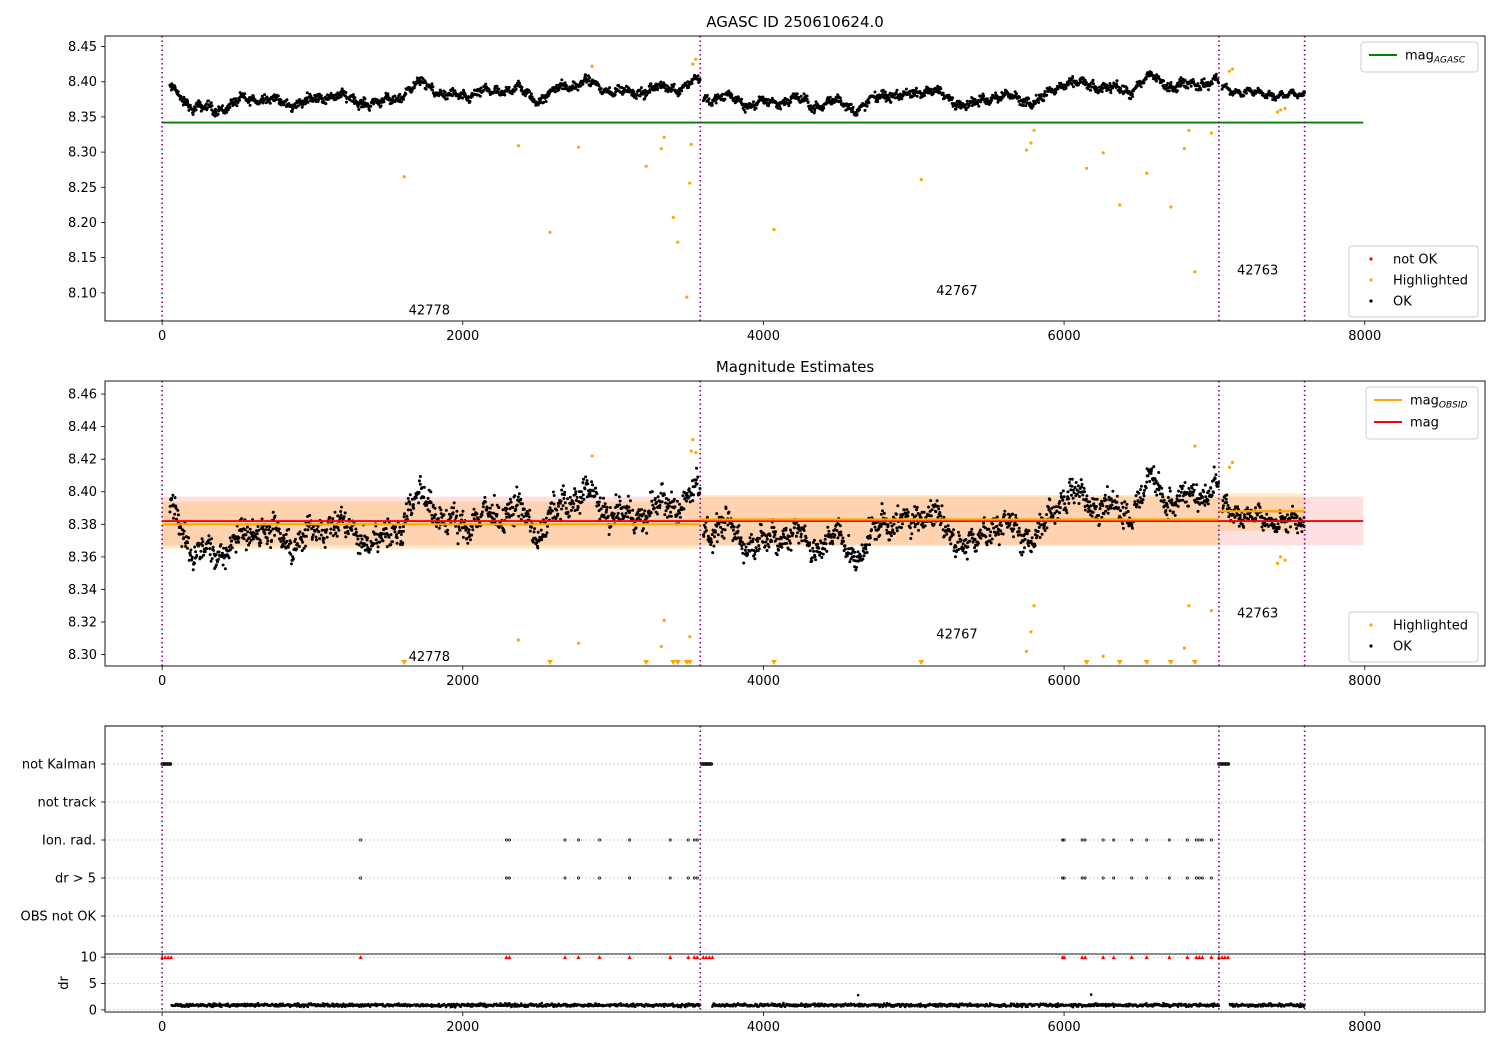 The image size is (1500, 1050). What do you see at coordinates (1402, 647) in the screenshot?
I see `legend-label: OK` at bounding box center [1402, 647].